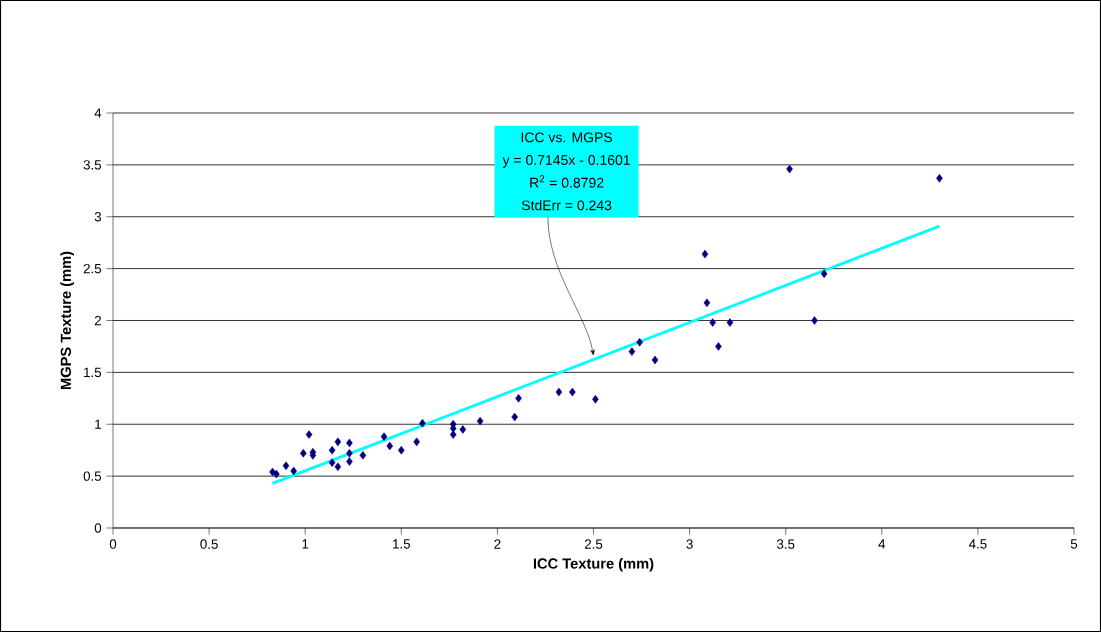  I want to click on y-tick-label: 1, so click(98, 424).